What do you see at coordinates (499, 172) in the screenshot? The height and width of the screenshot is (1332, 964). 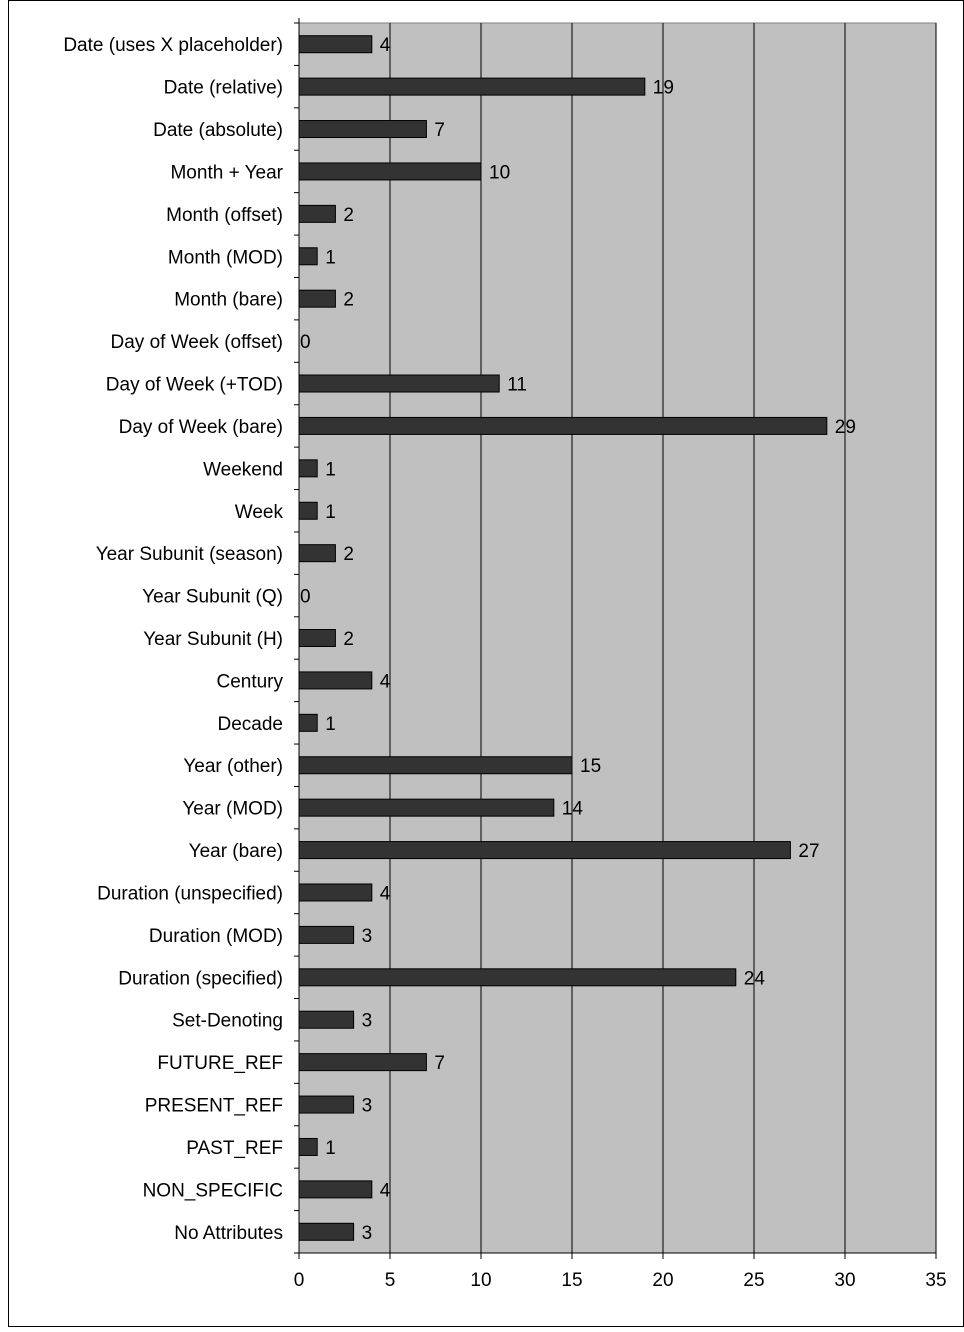 I see `data-label: 10` at bounding box center [499, 172].